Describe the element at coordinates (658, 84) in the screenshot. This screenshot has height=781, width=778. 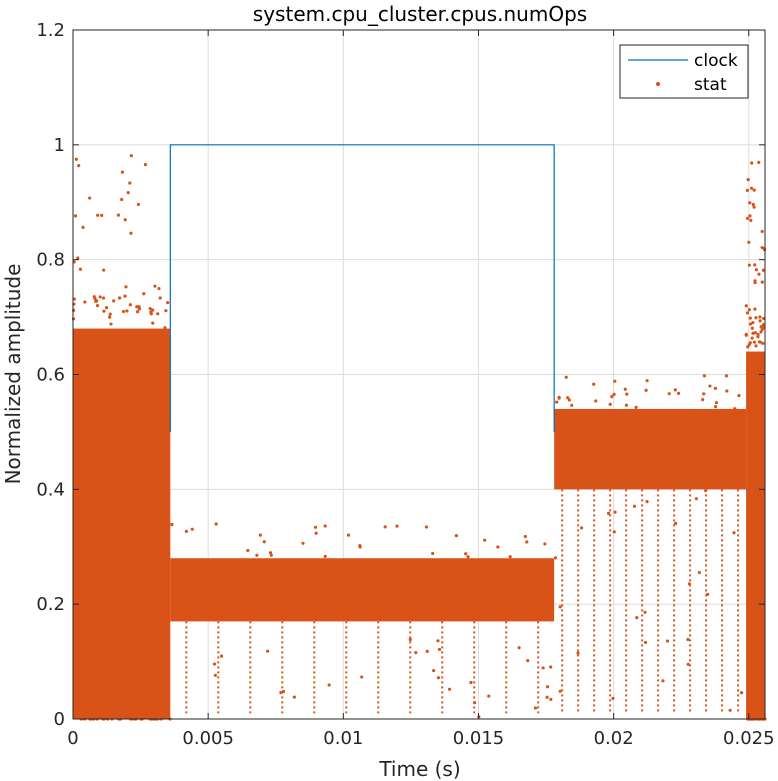
I see `legend-stat-swatch` at that location.